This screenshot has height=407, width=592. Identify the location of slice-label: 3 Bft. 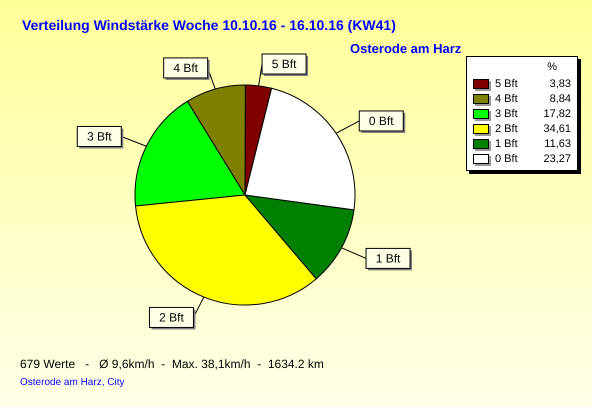
(99, 136).